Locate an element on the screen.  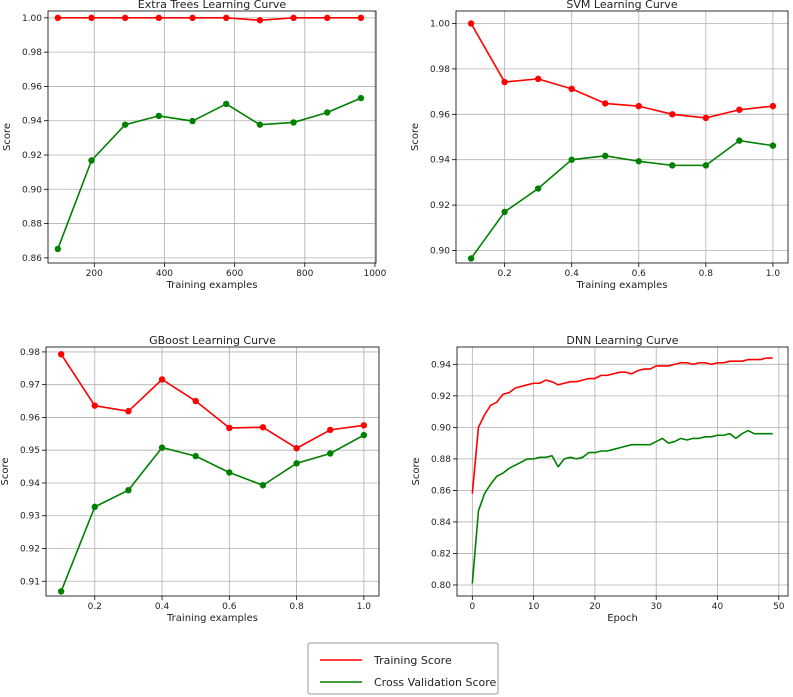
dnn-ytick-label-4: 0.88 is located at coordinates (441, 460).